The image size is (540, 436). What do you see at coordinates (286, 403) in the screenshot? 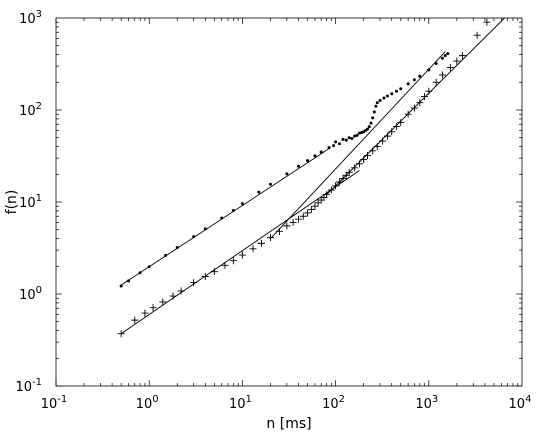
I see `x-tick-labels: 10⁻¹ 10⁰ 10¹ 10² 10³ 10⁴` at bounding box center [286, 403].